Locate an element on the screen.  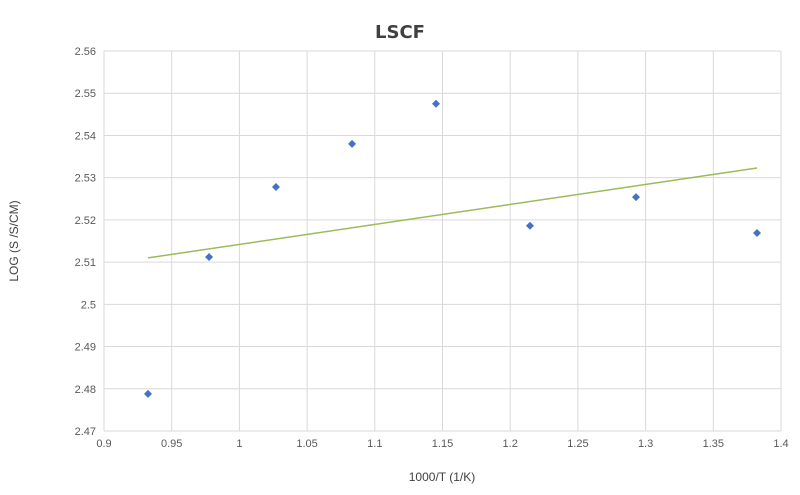
x-tick-labels: 0.9 0.95 1 1.05 1.1 1.15 1.2 1.25 1.3 1.35 1.4 is located at coordinates (442, 444).